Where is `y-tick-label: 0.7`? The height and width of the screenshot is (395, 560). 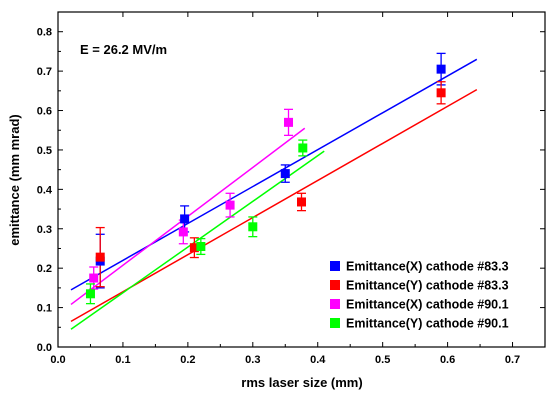
y-tick-label: 0.7 is located at coordinates (44, 72).